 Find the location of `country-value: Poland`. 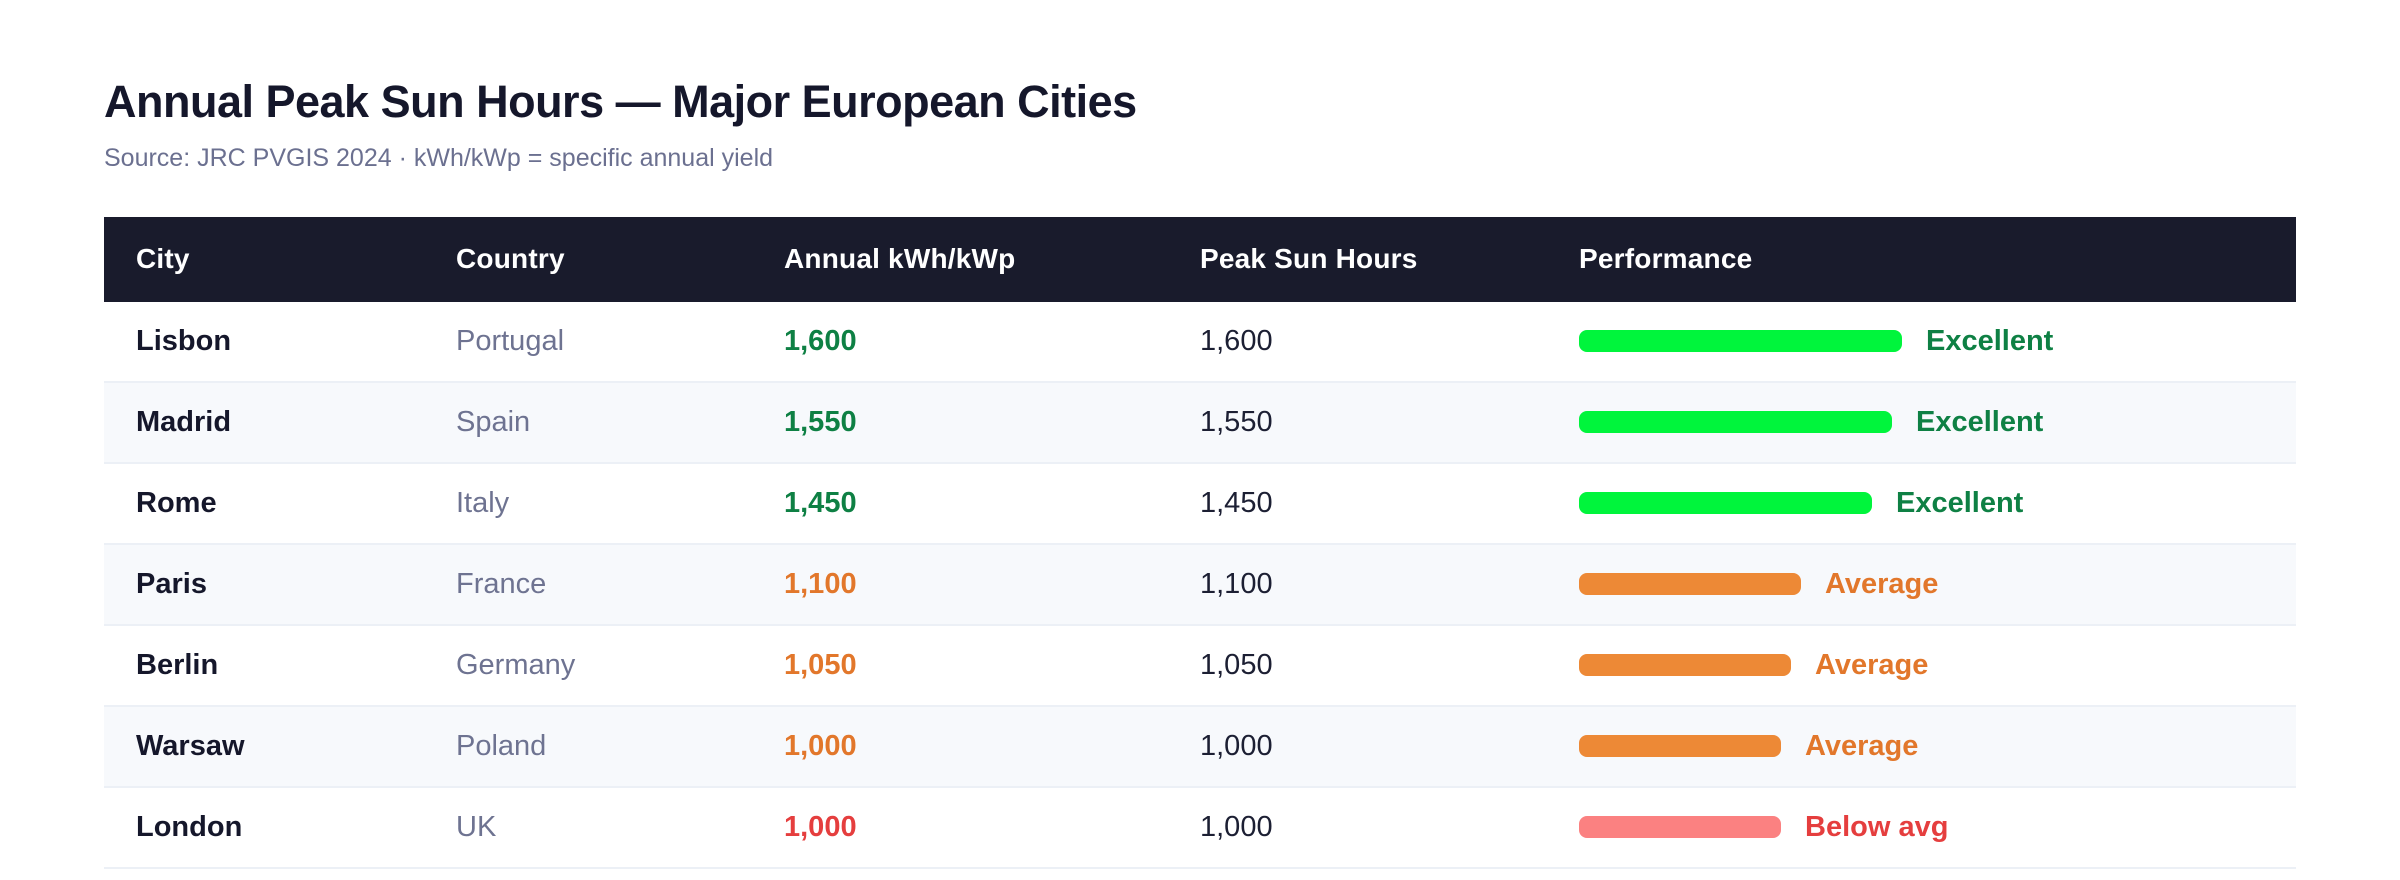

country-value: Poland is located at coordinates (501, 745).